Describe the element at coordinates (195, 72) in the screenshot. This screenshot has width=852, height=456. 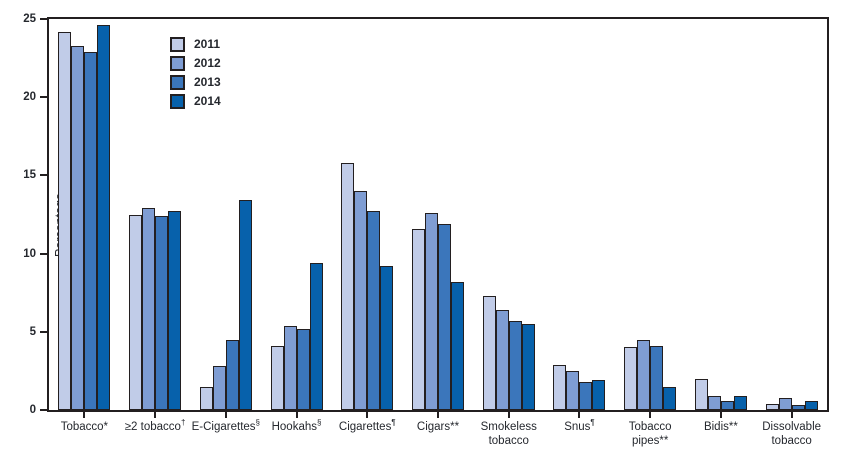
I see `legend: 2011 2012 2013 2014` at that location.